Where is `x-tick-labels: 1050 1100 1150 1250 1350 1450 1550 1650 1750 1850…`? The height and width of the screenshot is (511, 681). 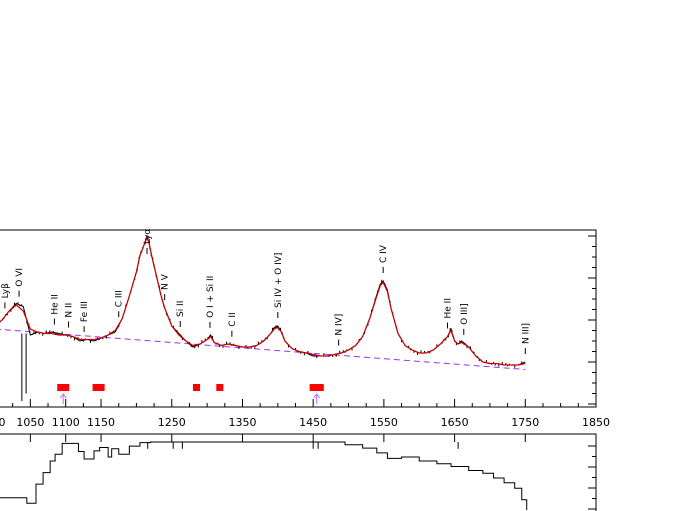 x-tick-labels: 1050 1100 1150 1250 1350 1450 1550 1650 1750 1850… is located at coordinates (305, 422).